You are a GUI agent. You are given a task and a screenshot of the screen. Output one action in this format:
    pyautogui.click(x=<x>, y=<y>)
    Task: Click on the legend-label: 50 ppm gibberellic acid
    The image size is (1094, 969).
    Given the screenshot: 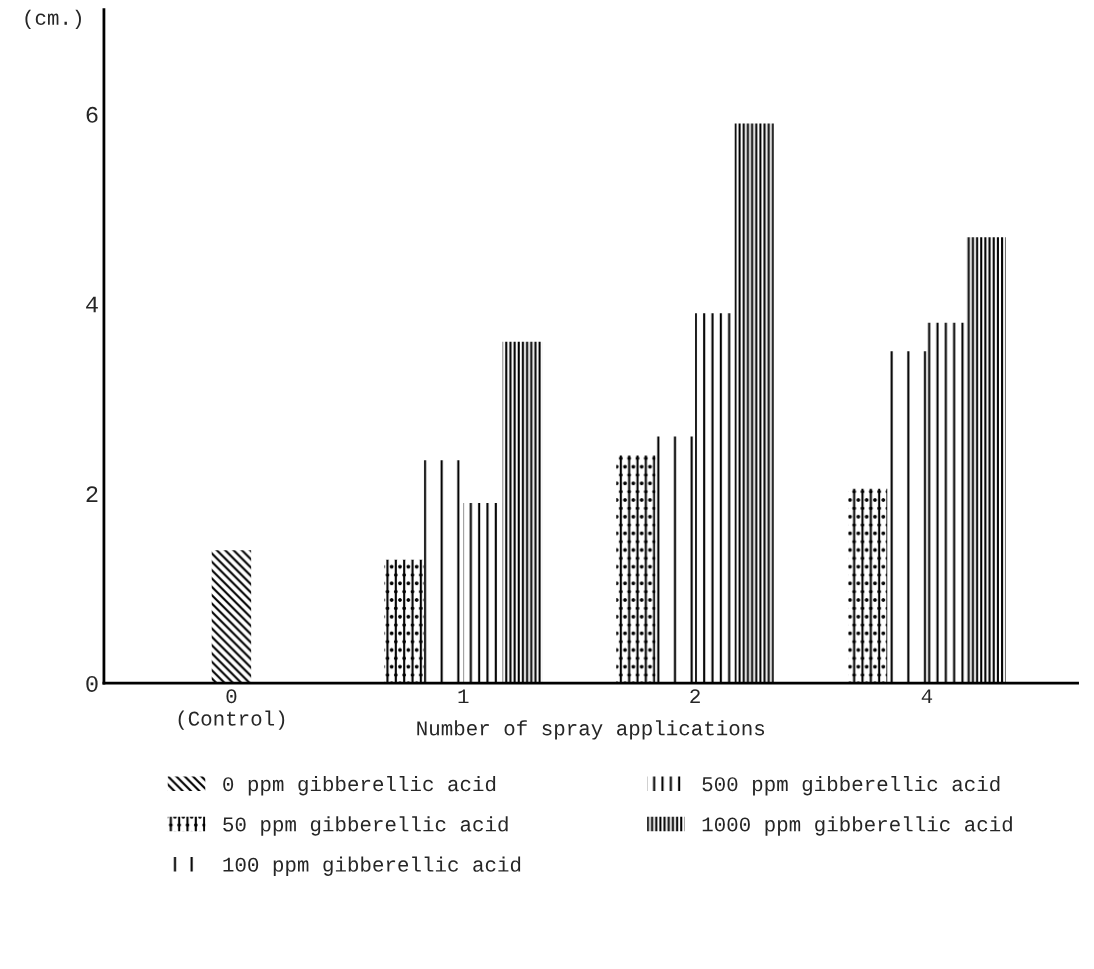 What is the action you would take?
    pyautogui.click(x=365, y=826)
    